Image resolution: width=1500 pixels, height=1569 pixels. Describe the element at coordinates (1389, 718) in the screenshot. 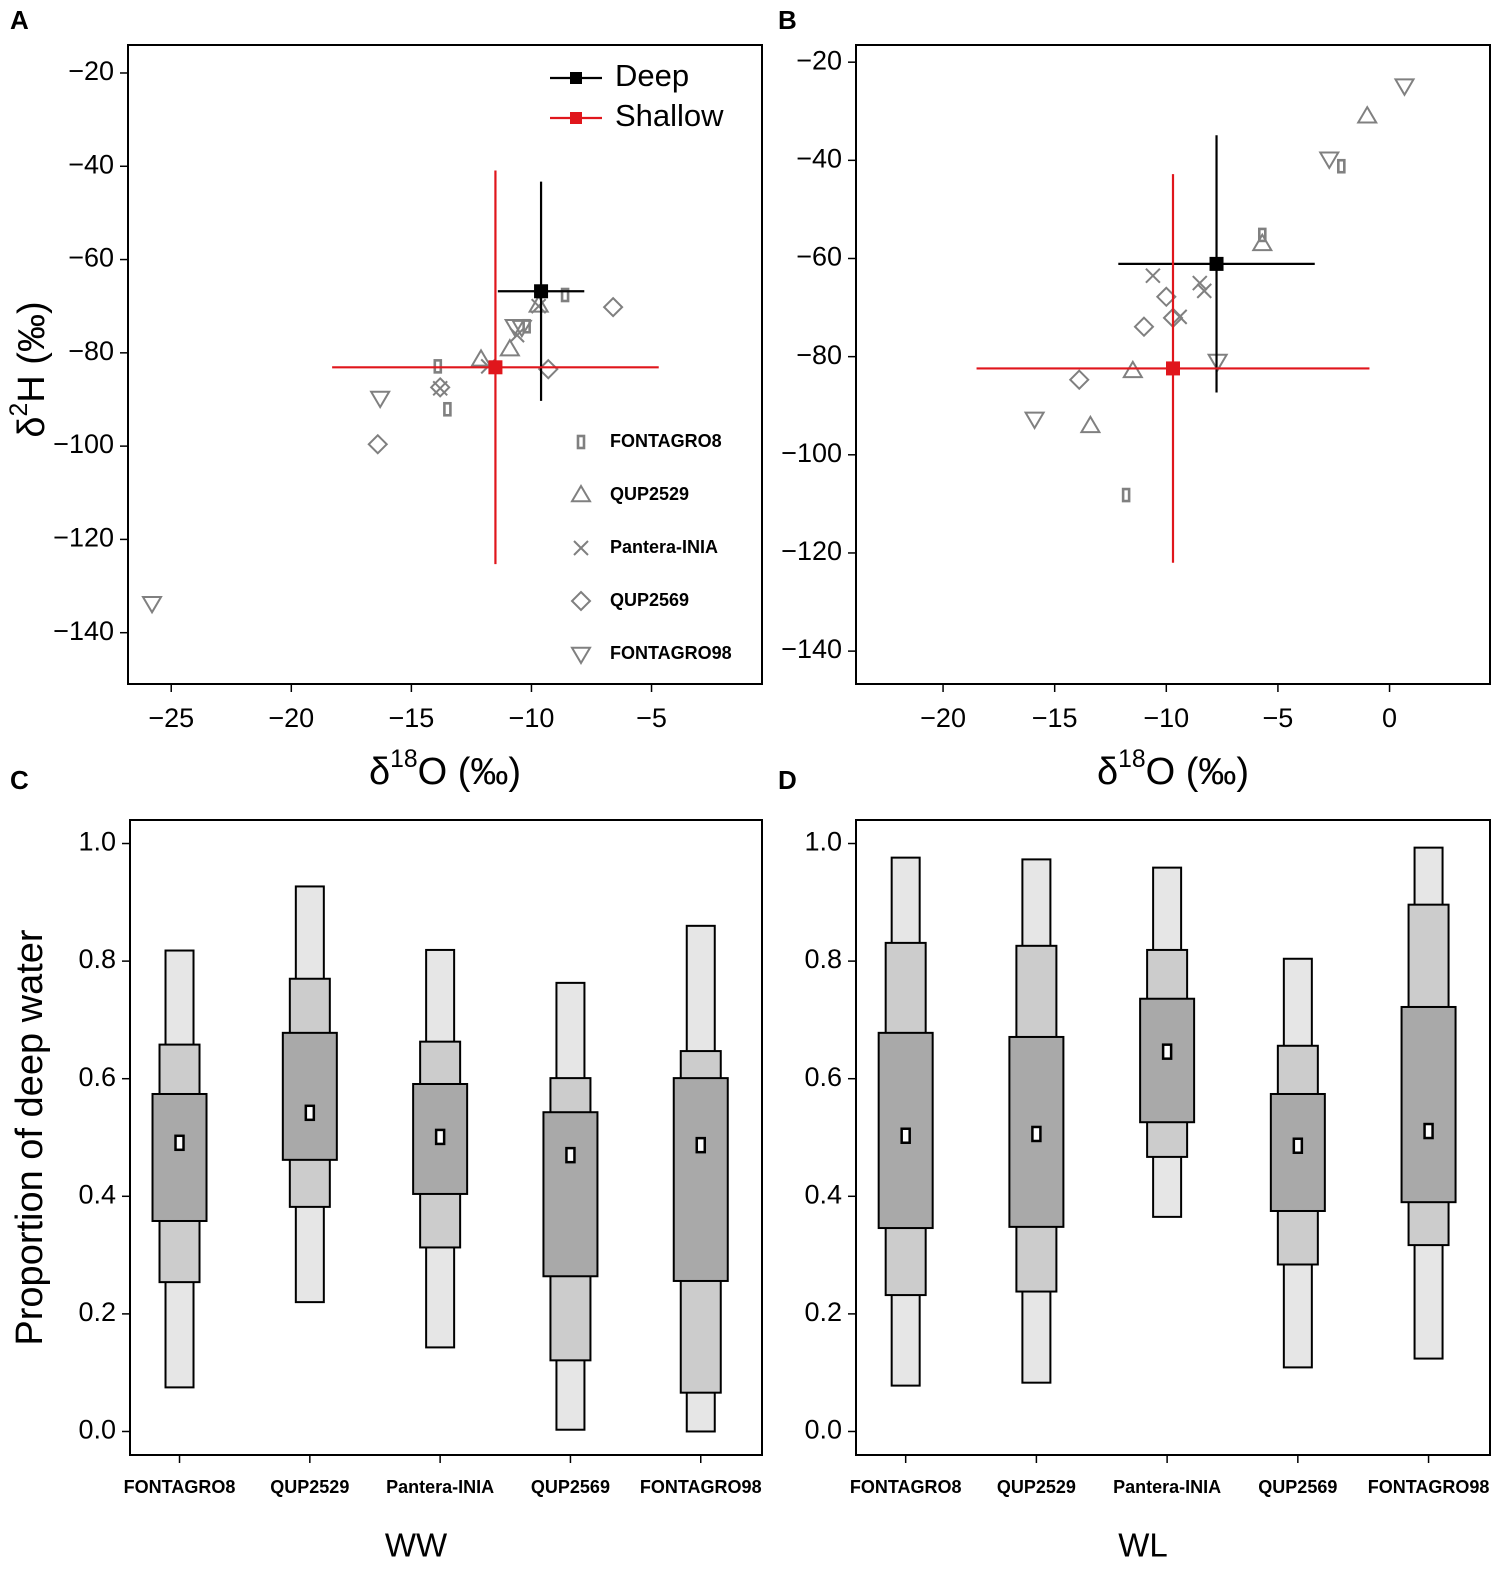

I see `x-tick-label: 0` at that location.